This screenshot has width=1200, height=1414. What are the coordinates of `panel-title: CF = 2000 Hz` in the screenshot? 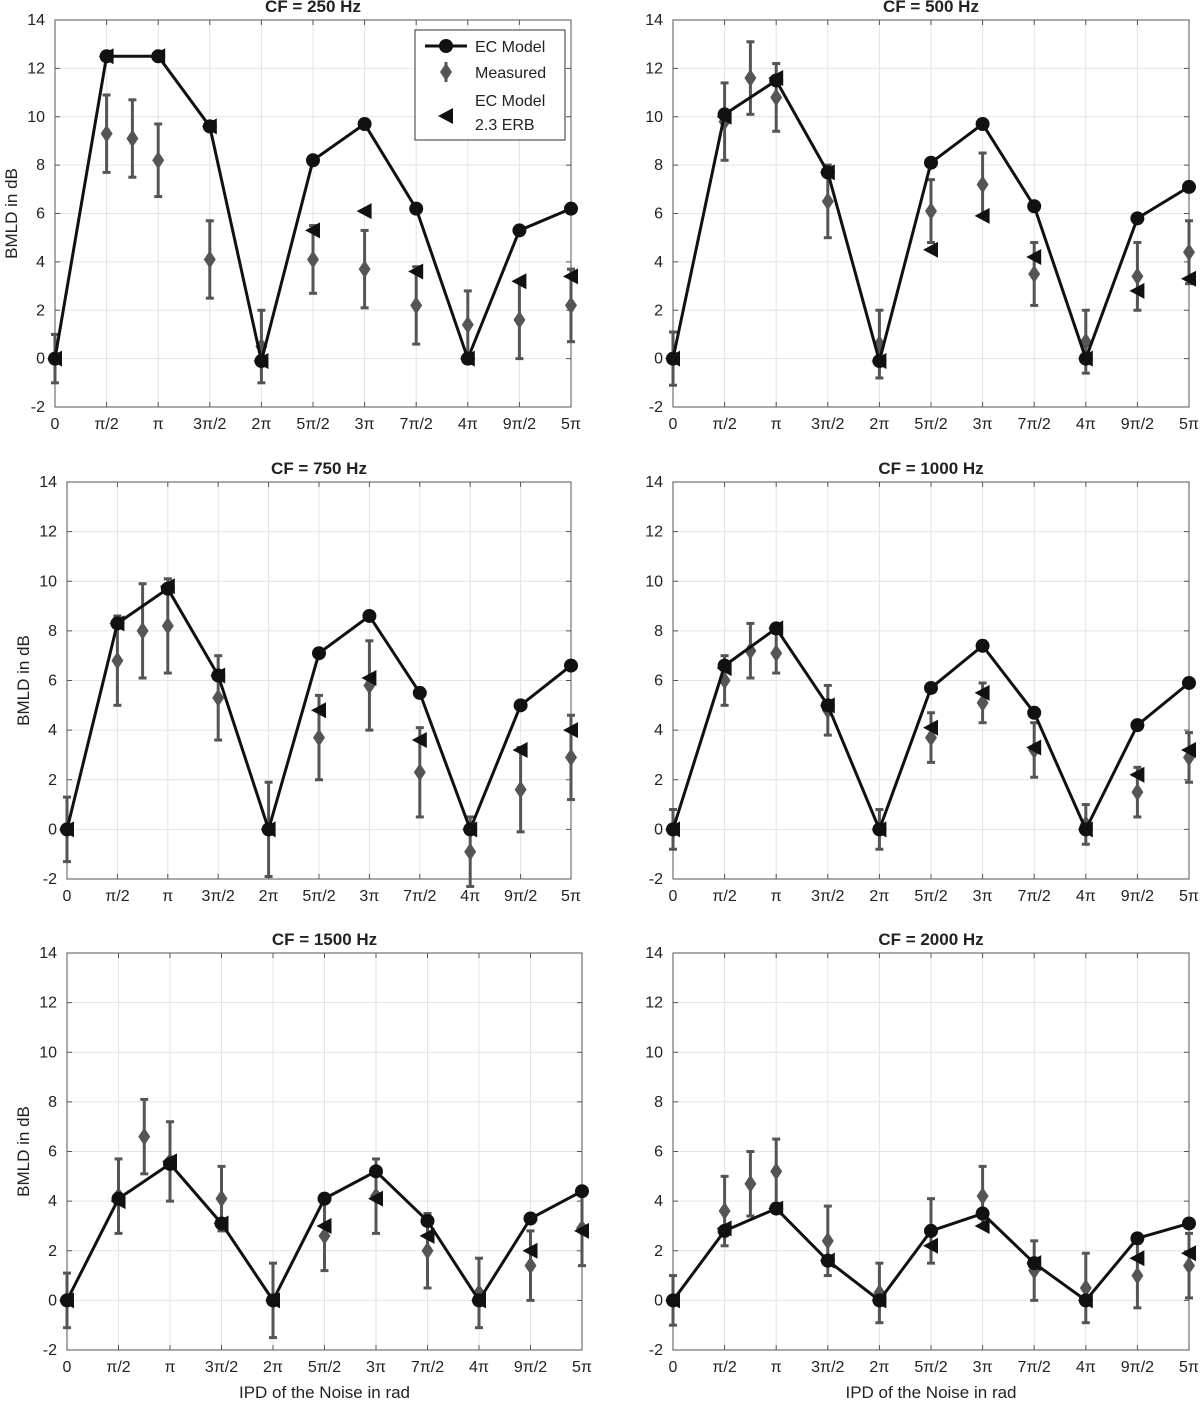 It's located at (930, 939).